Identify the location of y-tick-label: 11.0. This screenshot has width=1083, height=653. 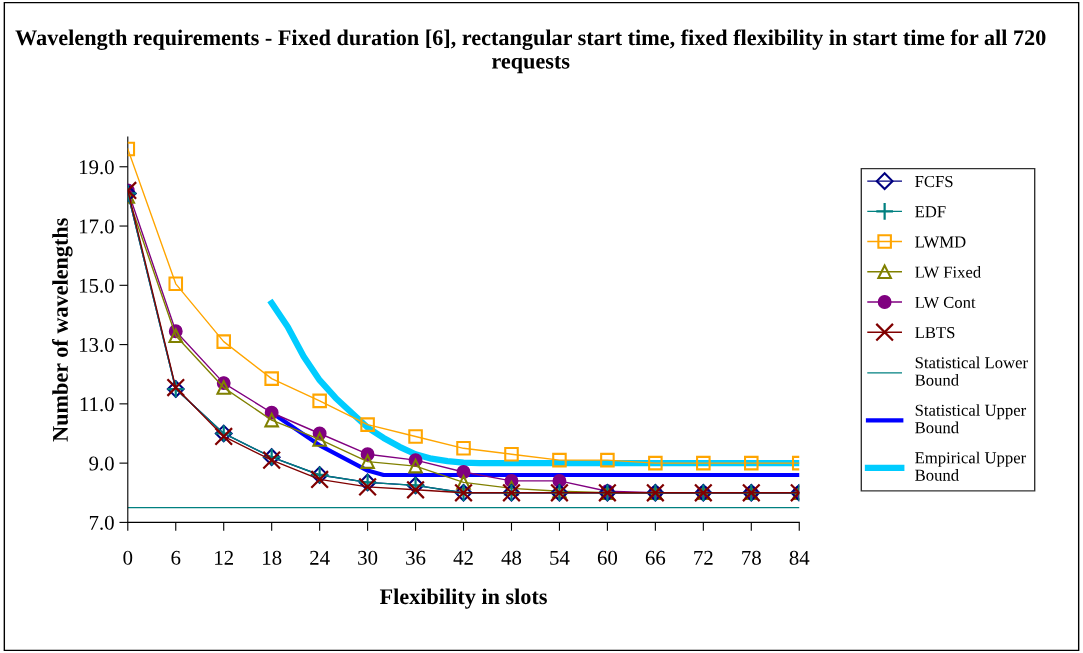
(97, 404).